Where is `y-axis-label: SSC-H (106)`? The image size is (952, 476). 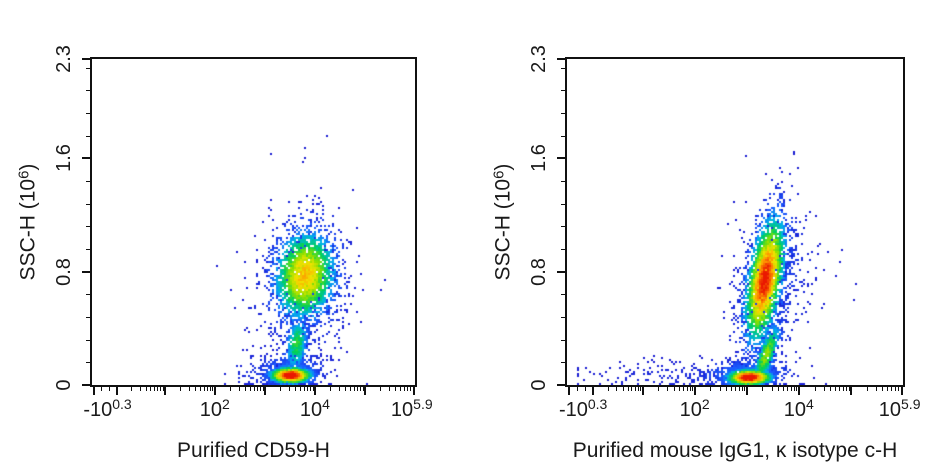
y-axis-label: SSC-H (106) is located at coordinates (28, 222).